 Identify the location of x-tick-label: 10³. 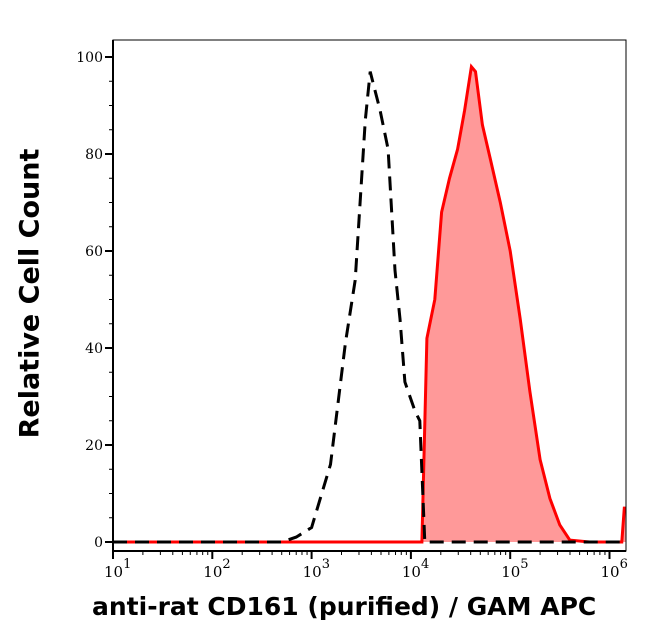
(316, 569).